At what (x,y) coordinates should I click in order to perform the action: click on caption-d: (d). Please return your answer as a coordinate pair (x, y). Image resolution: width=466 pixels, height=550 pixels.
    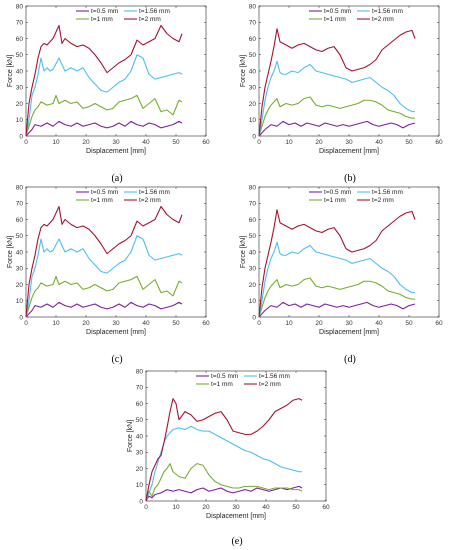
    Looking at the image, I should click on (350, 359).